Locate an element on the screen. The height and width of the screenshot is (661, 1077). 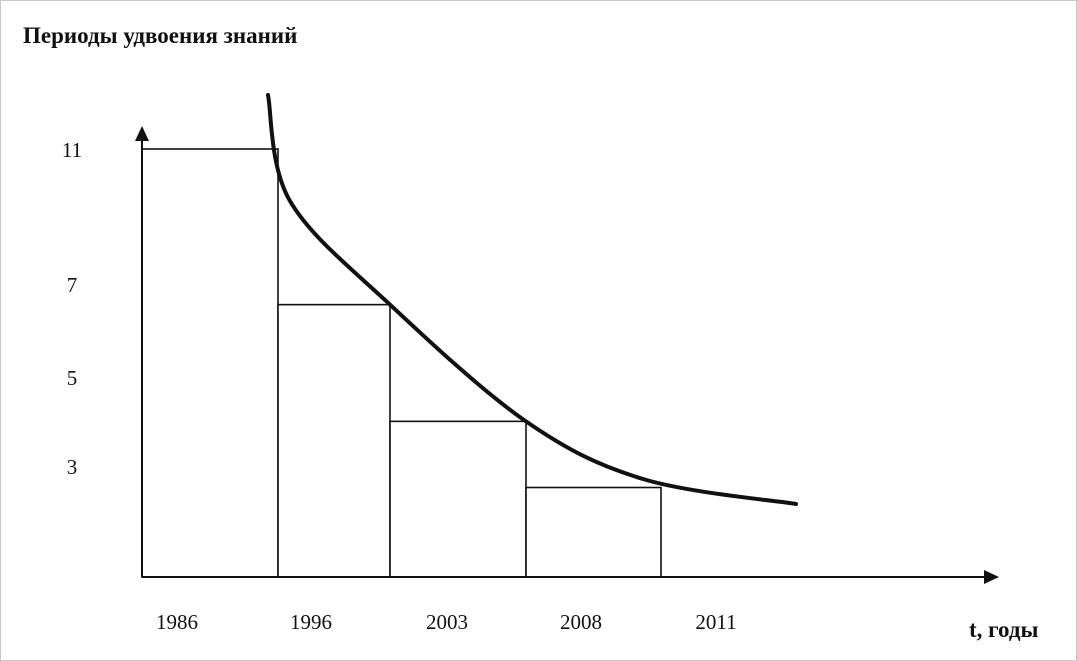
x-axis-label: t, годы is located at coordinates (1004, 629).